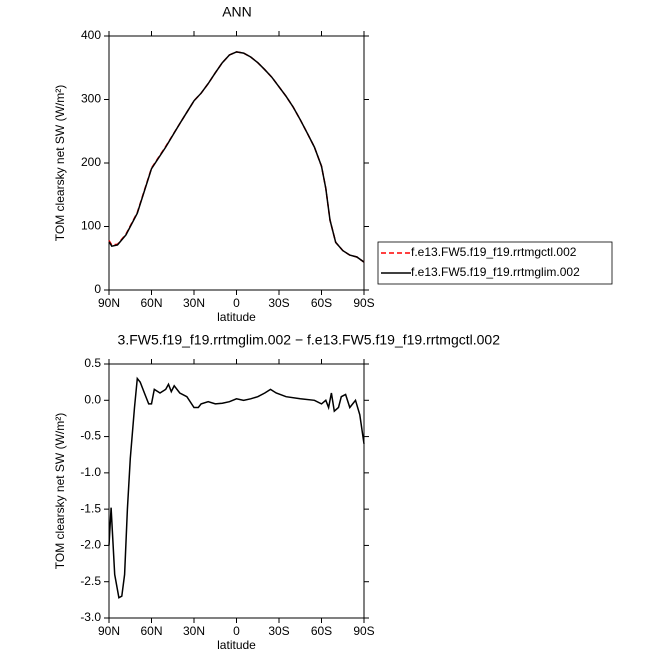 This screenshot has height=666, width=660. Describe the element at coordinates (90, 508) in the screenshot. I see `y-tick-label: -1.5` at that location.